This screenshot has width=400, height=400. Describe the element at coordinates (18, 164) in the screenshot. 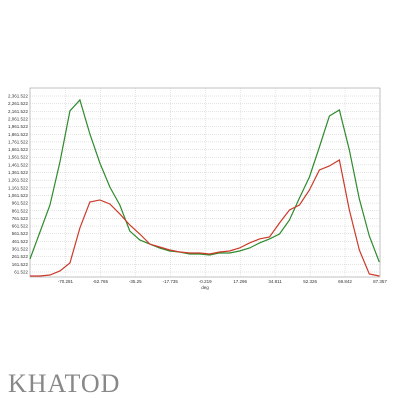

I see `y-tick-label: 1,461.522` at that location.